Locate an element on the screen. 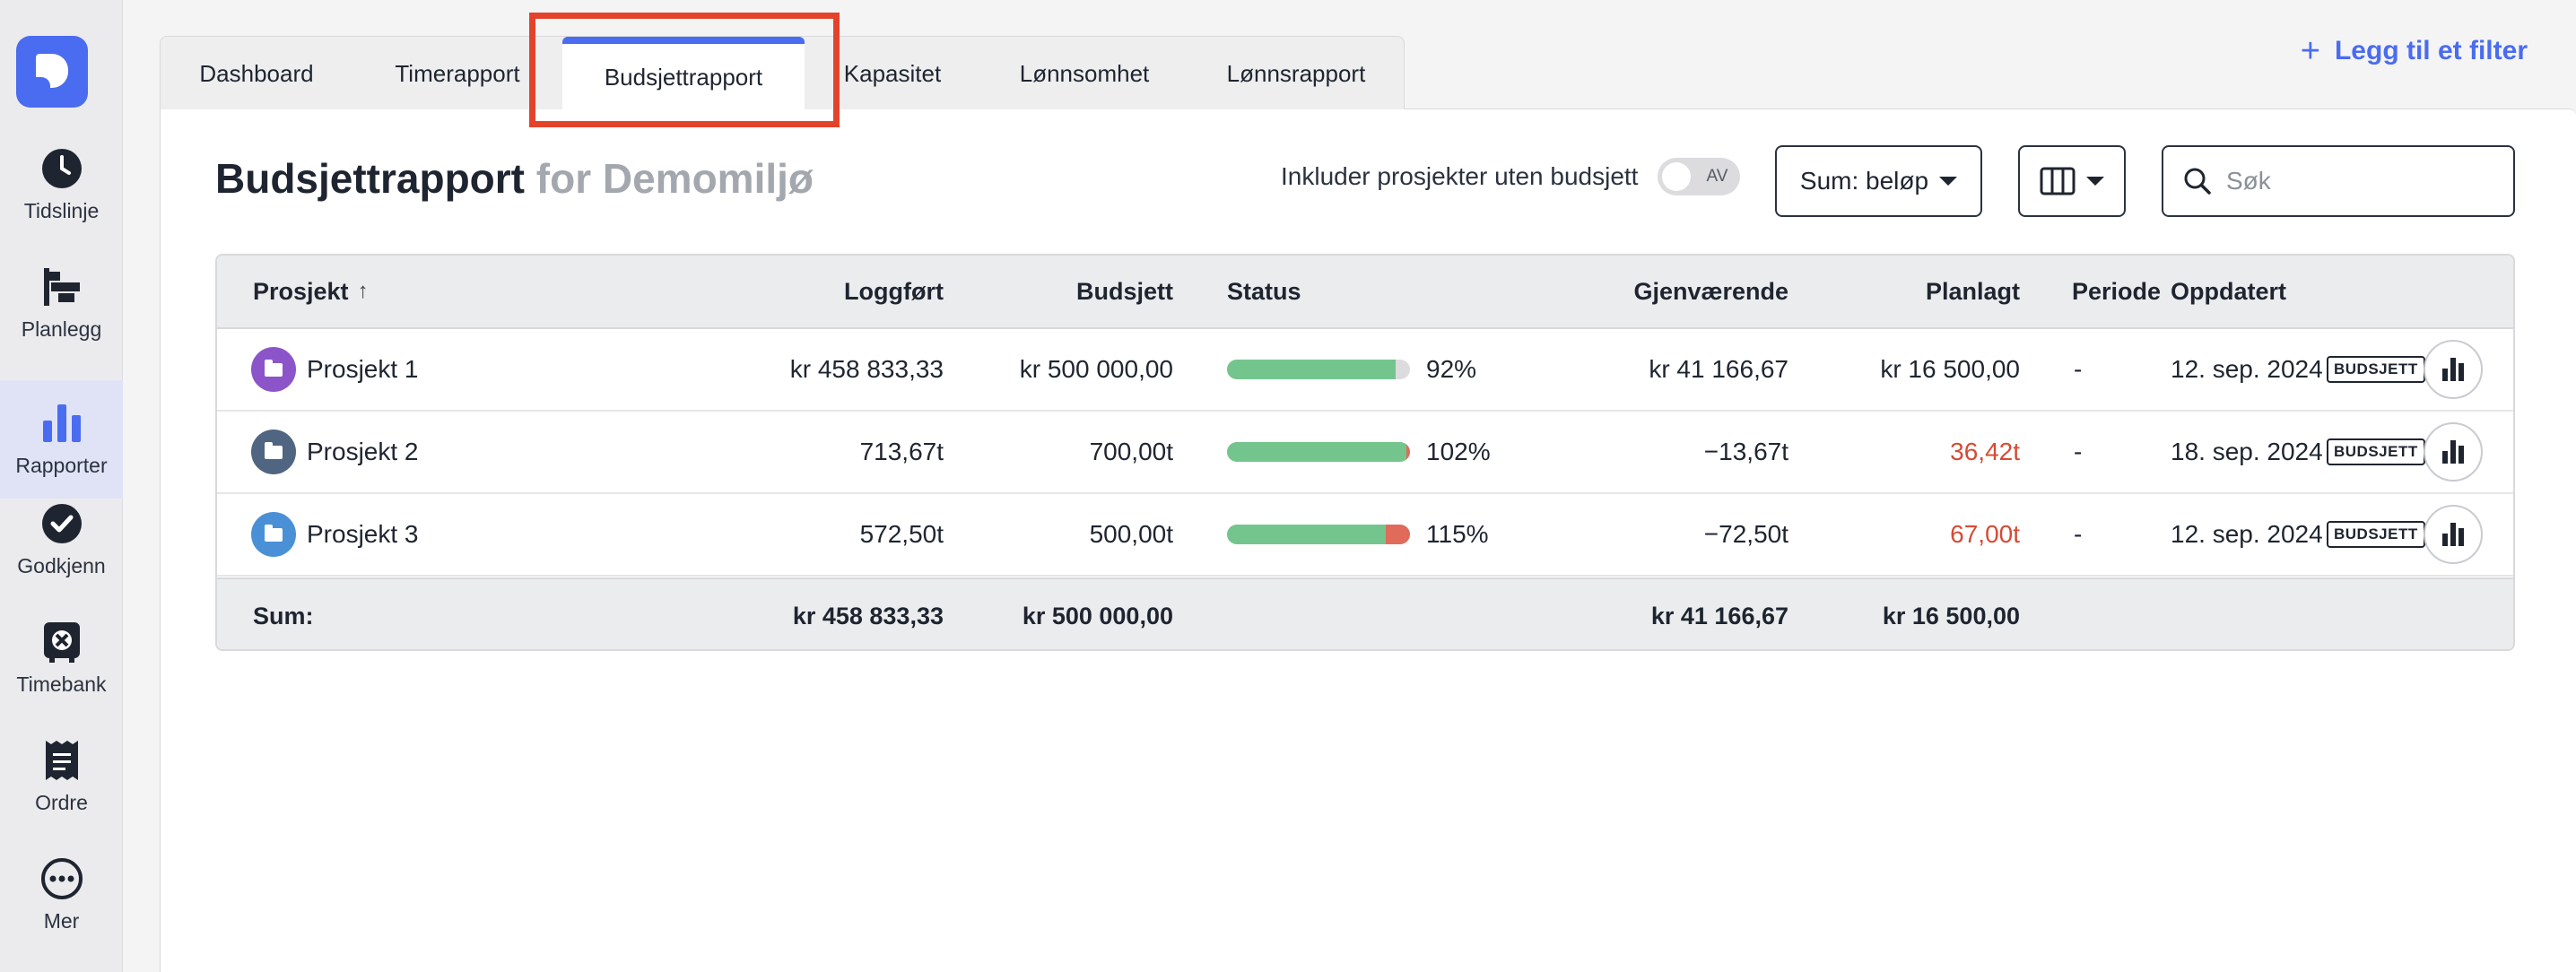  gjenvaerende-cell: −13,67t is located at coordinates (1745, 451).